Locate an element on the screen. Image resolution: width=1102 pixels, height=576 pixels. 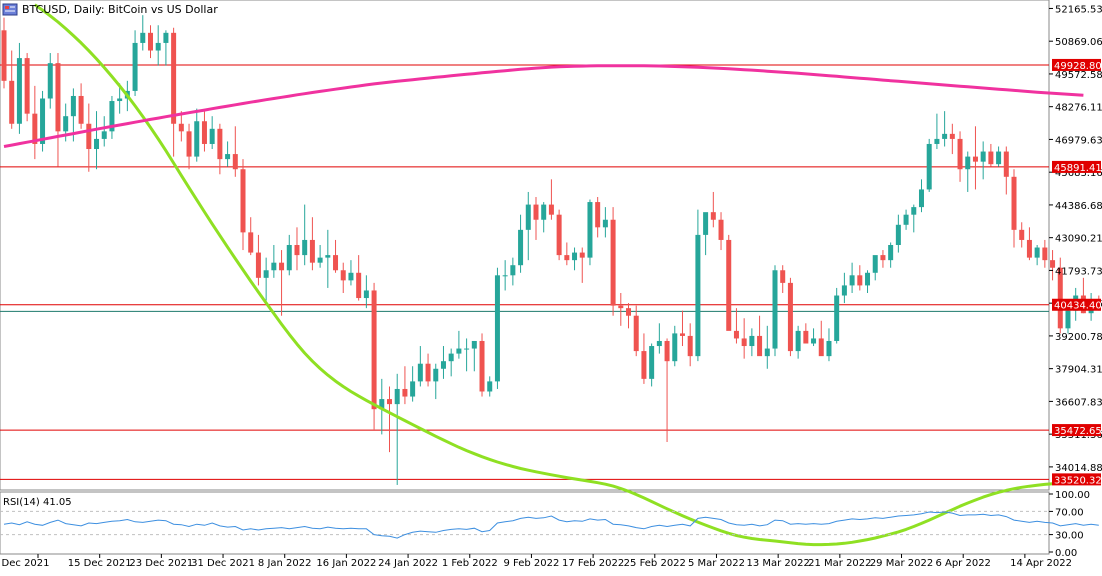
price-level-tag: 33520.324 is located at coordinates (1077, 479).